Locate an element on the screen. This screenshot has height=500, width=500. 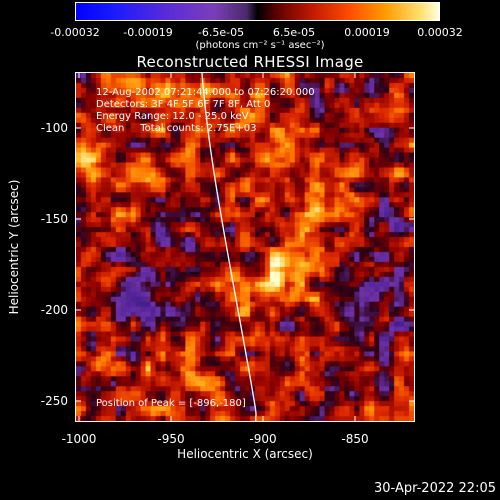
info-detectors: Detectors: 3F 4F 5F 6F 7F 8F, Att 0 is located at coordinates (183, 104).